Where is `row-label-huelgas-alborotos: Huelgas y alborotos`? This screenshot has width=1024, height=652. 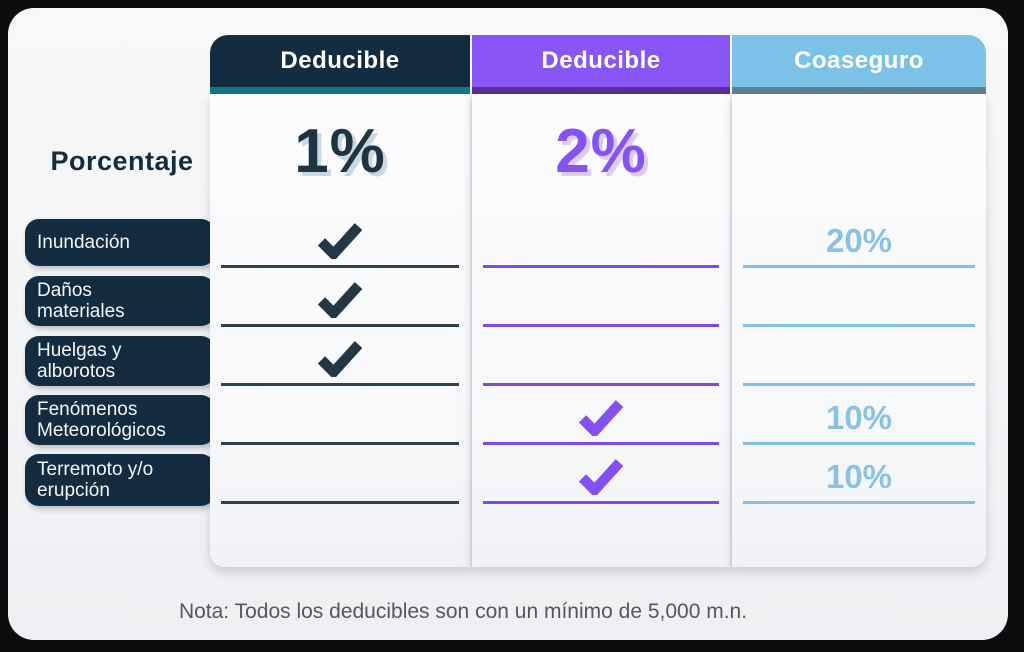 row-label-huelgas-alborotos: Huelgas y alborotos is located at coordinates (120, 361).